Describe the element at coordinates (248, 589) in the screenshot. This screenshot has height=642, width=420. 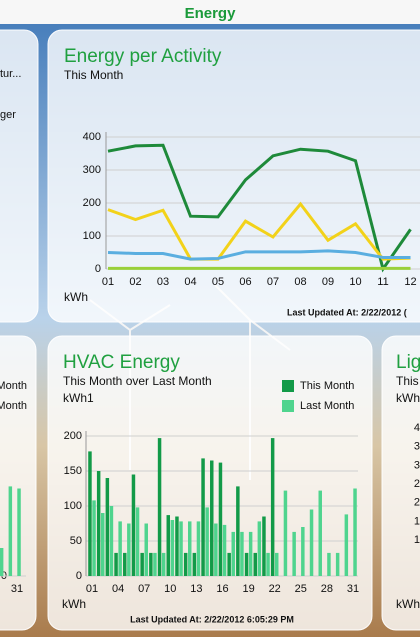
I see `x-tick-label: 19` at that location.